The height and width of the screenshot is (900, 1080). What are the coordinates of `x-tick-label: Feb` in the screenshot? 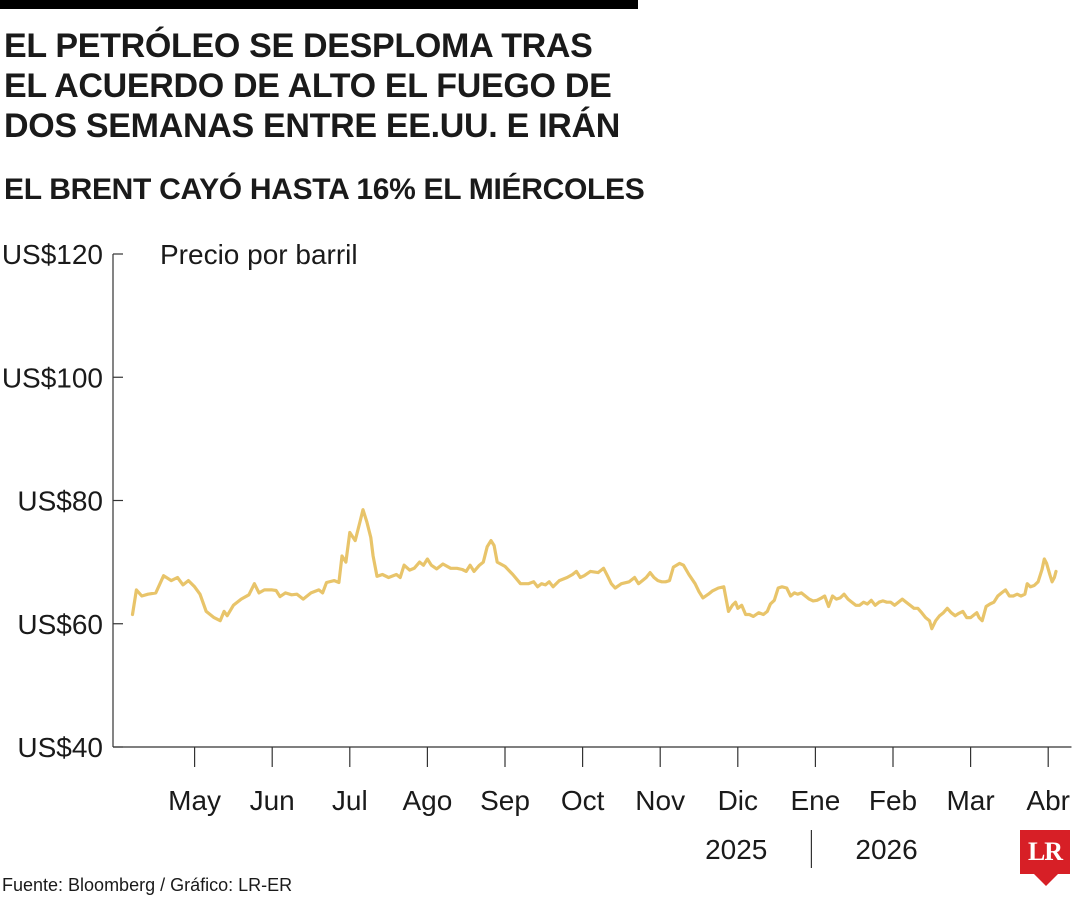 It's located at (893, 800).